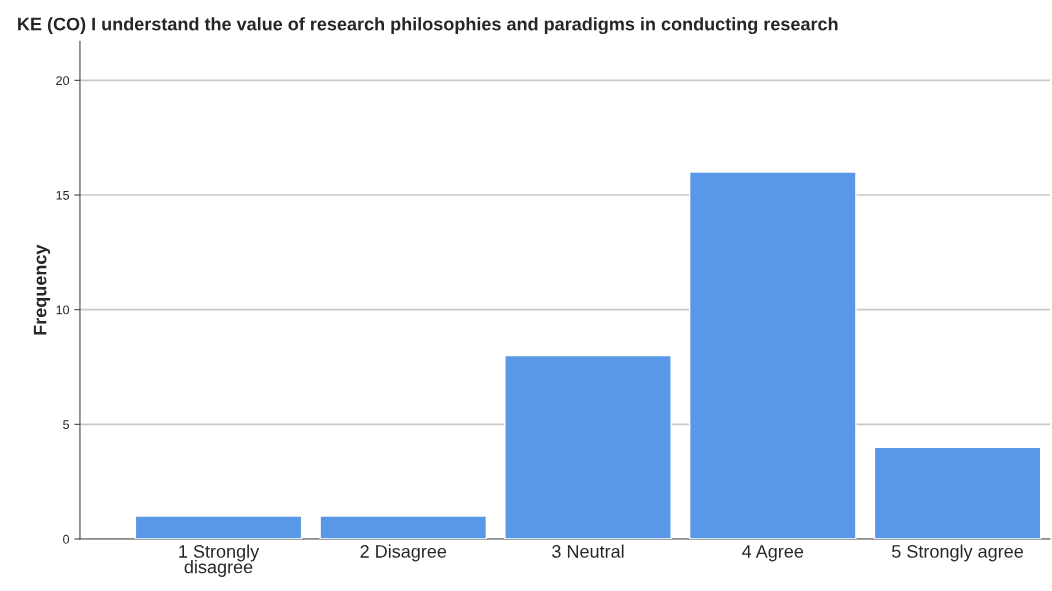 The width and height of the screenshot is (1052, 591). What do you see at coordinates (42, 289) in the screenshot?
I see `y-axis-title: Frequency` at bounding box center [42, 289].